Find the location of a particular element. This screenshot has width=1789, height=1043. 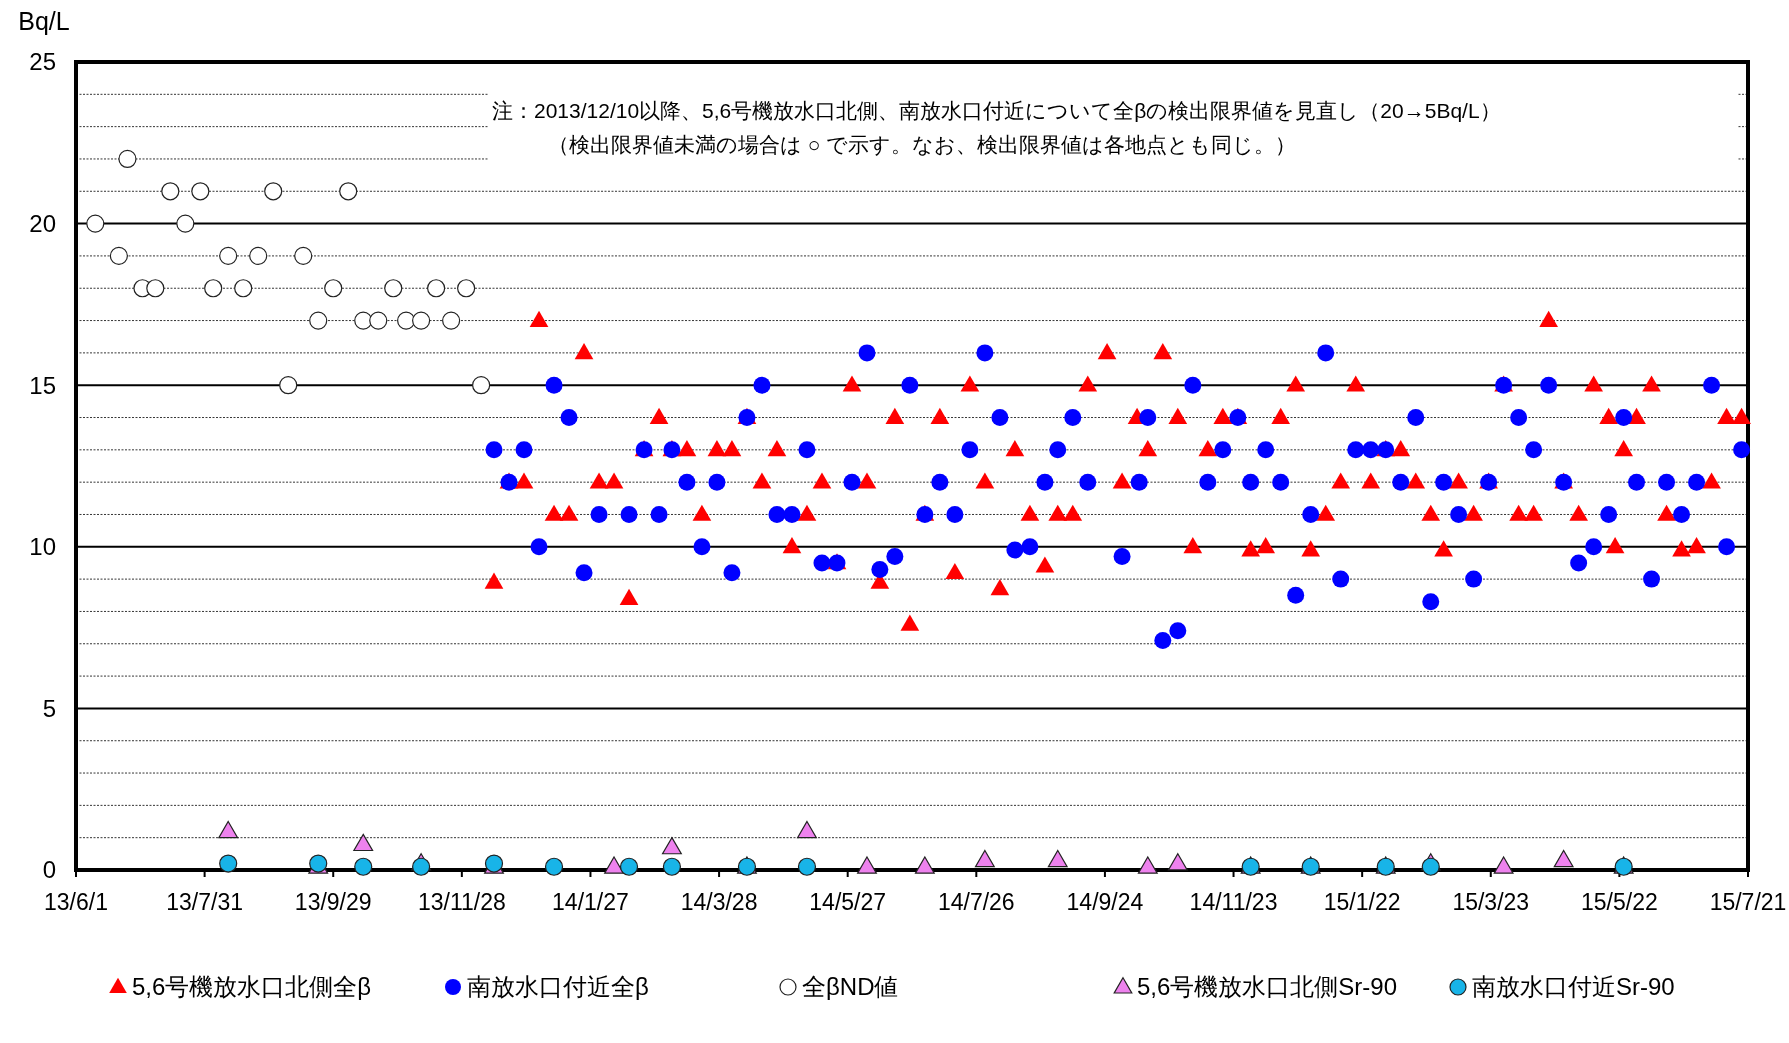

annotation: 注：2013/12/10以降、5,6号機放水口北側、南放水口付近について全βの検出限界値を見直し（20→5Bq/L） is located at coordinates (996, 110).